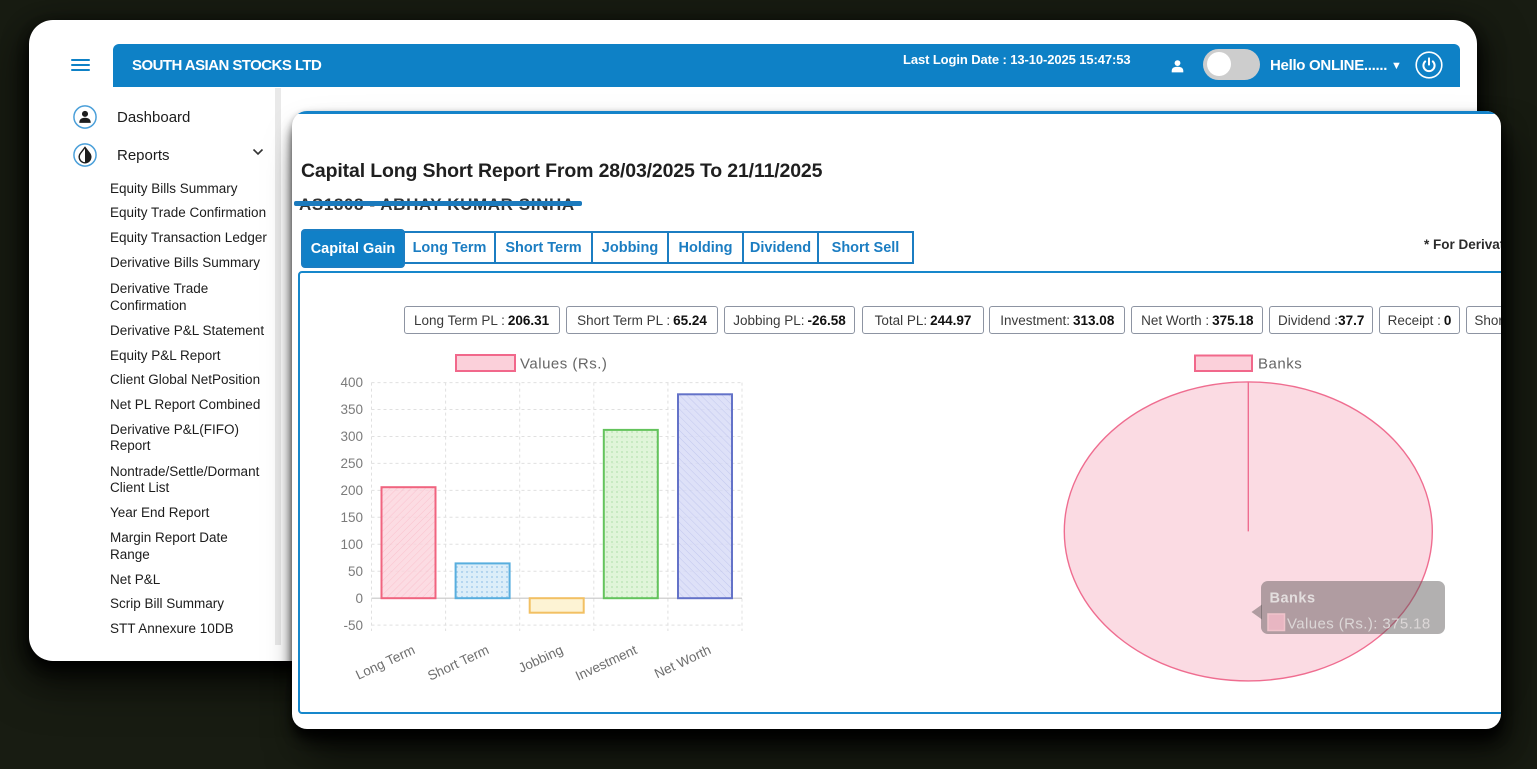 Image resolution: width=1537 pixels, height=769 pixels. Describe the element at coordinates (351, 382) in the screenshot. I see `svg-text: 400` at that location.